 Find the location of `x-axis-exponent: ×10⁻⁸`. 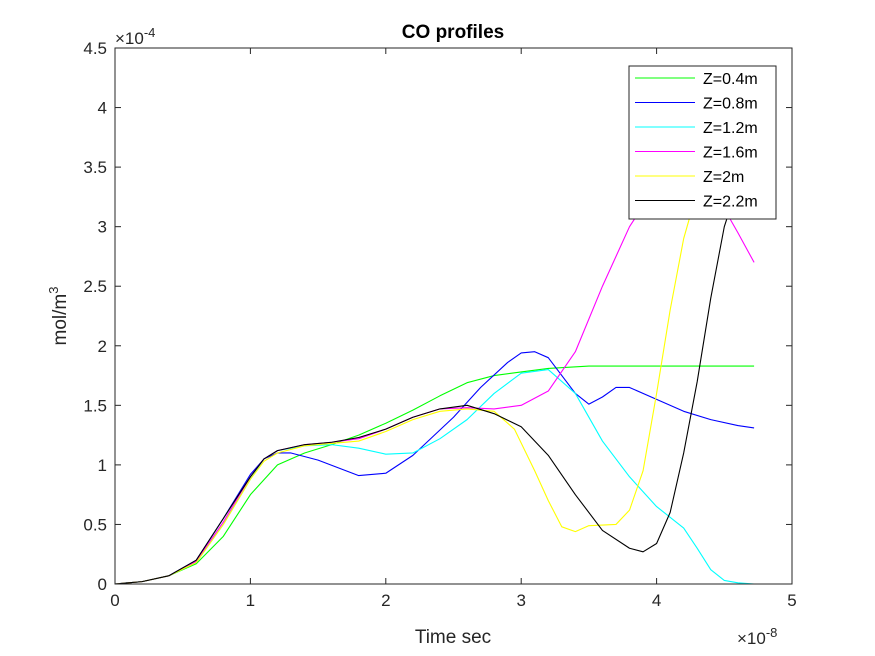

x-axis-exponent: ×10⁻⁸ is located at coordinates (757, 636).